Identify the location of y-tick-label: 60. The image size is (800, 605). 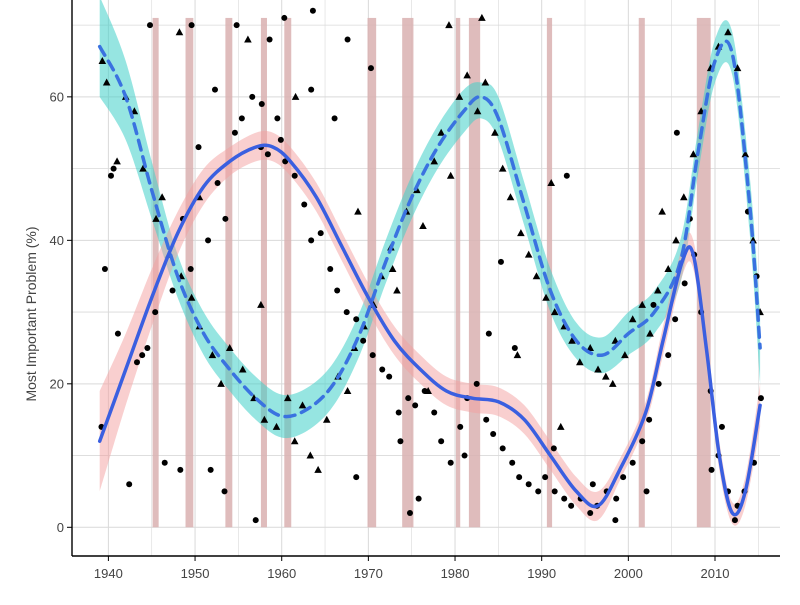
(57, 96).